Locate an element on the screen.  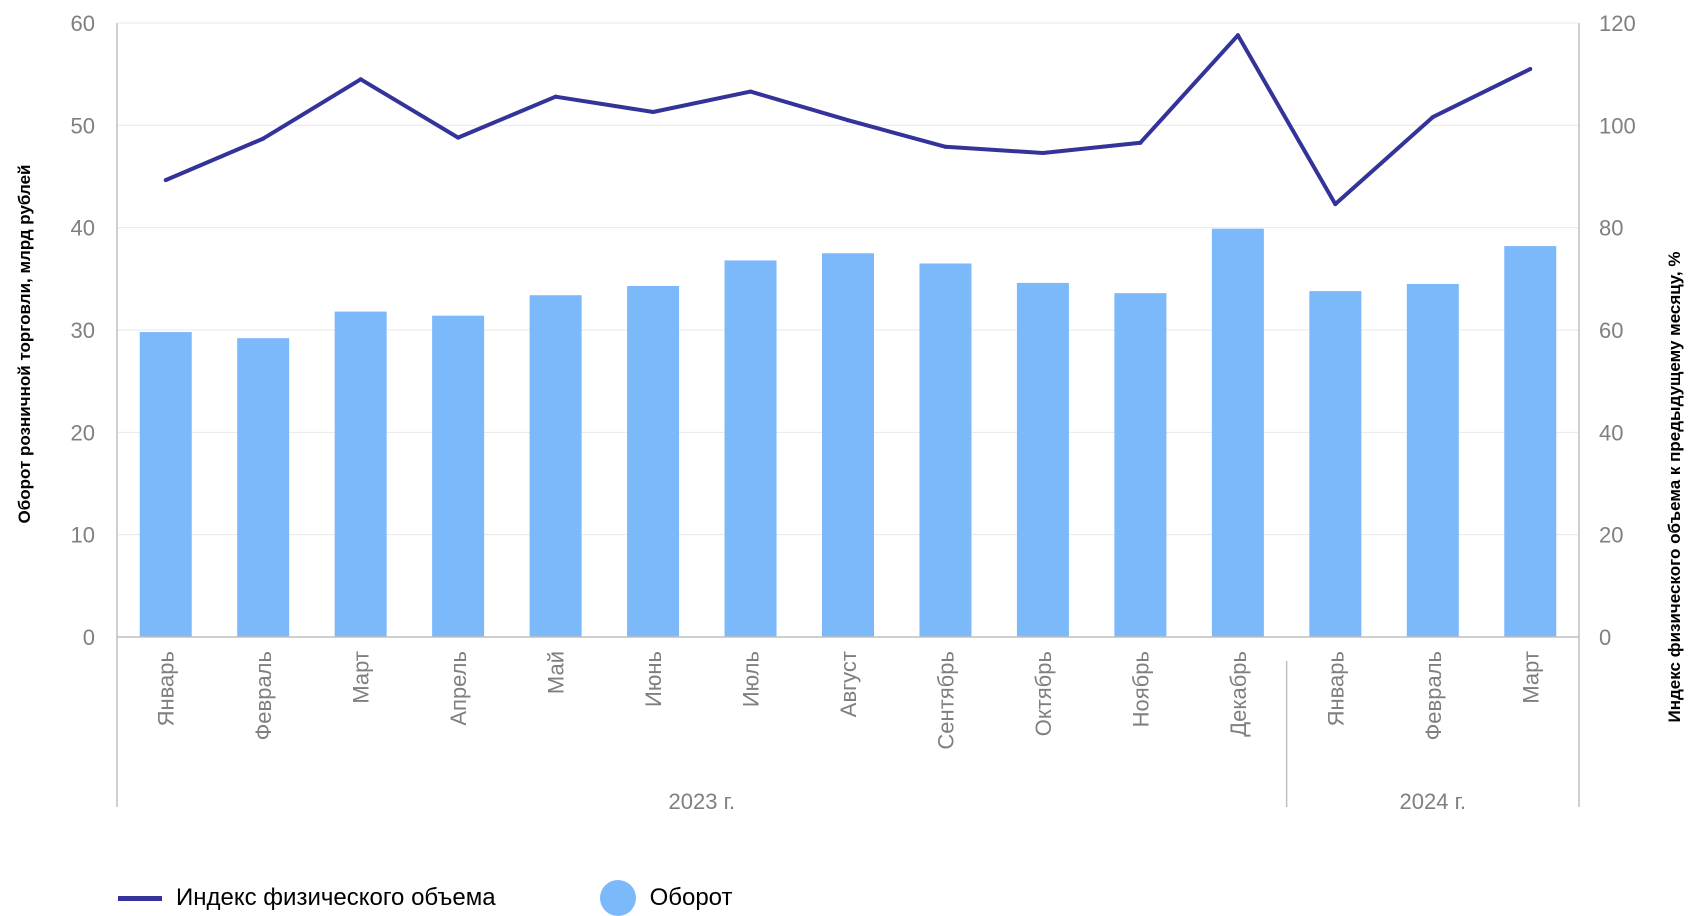
legend-item-bar: Оборот is located at coordinates (666, 898).